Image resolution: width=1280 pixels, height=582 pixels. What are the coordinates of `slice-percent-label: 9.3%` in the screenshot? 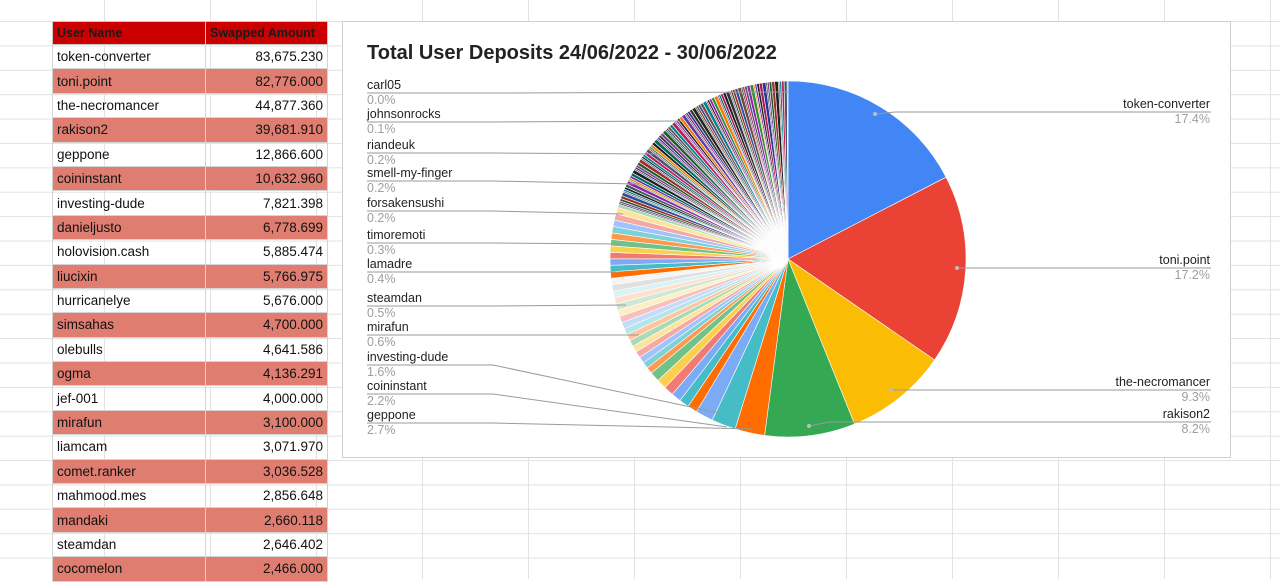 It's located at (1196, 397).